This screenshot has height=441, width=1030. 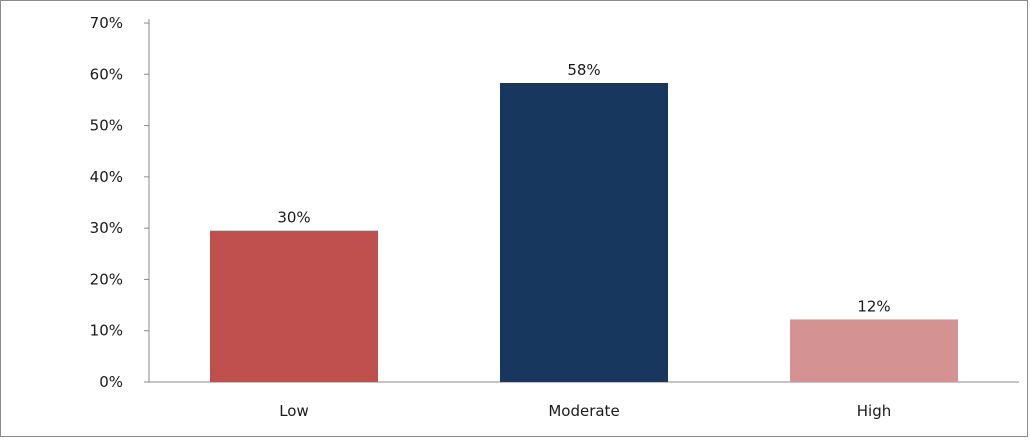 I want to click on data-label: 58%, so click(x=583, y=70).